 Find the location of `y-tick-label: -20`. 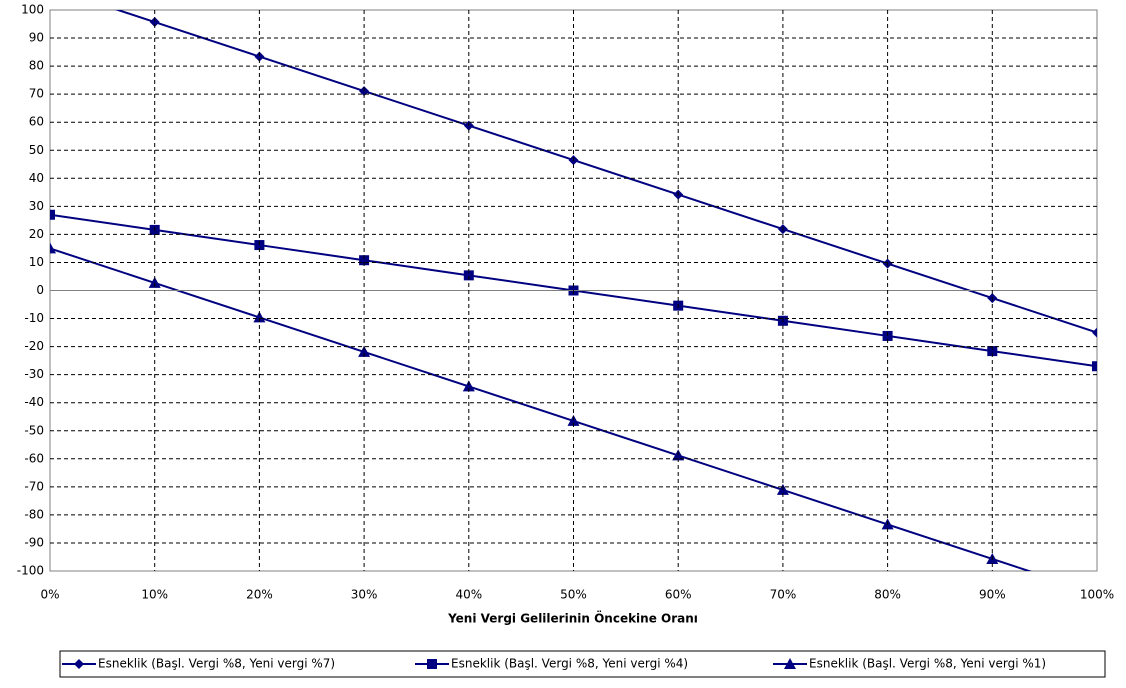

y-tick-label: -20 is located at coordinates (34, 346).